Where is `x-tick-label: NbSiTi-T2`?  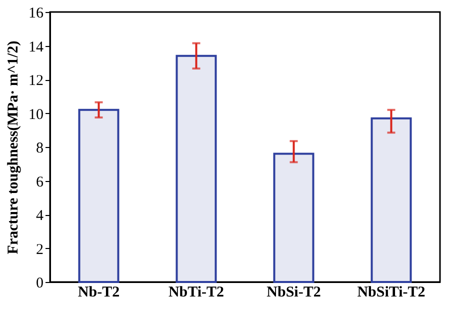
x-tick-label: NbSiTi-T2 is located at coordinates (391, 292).